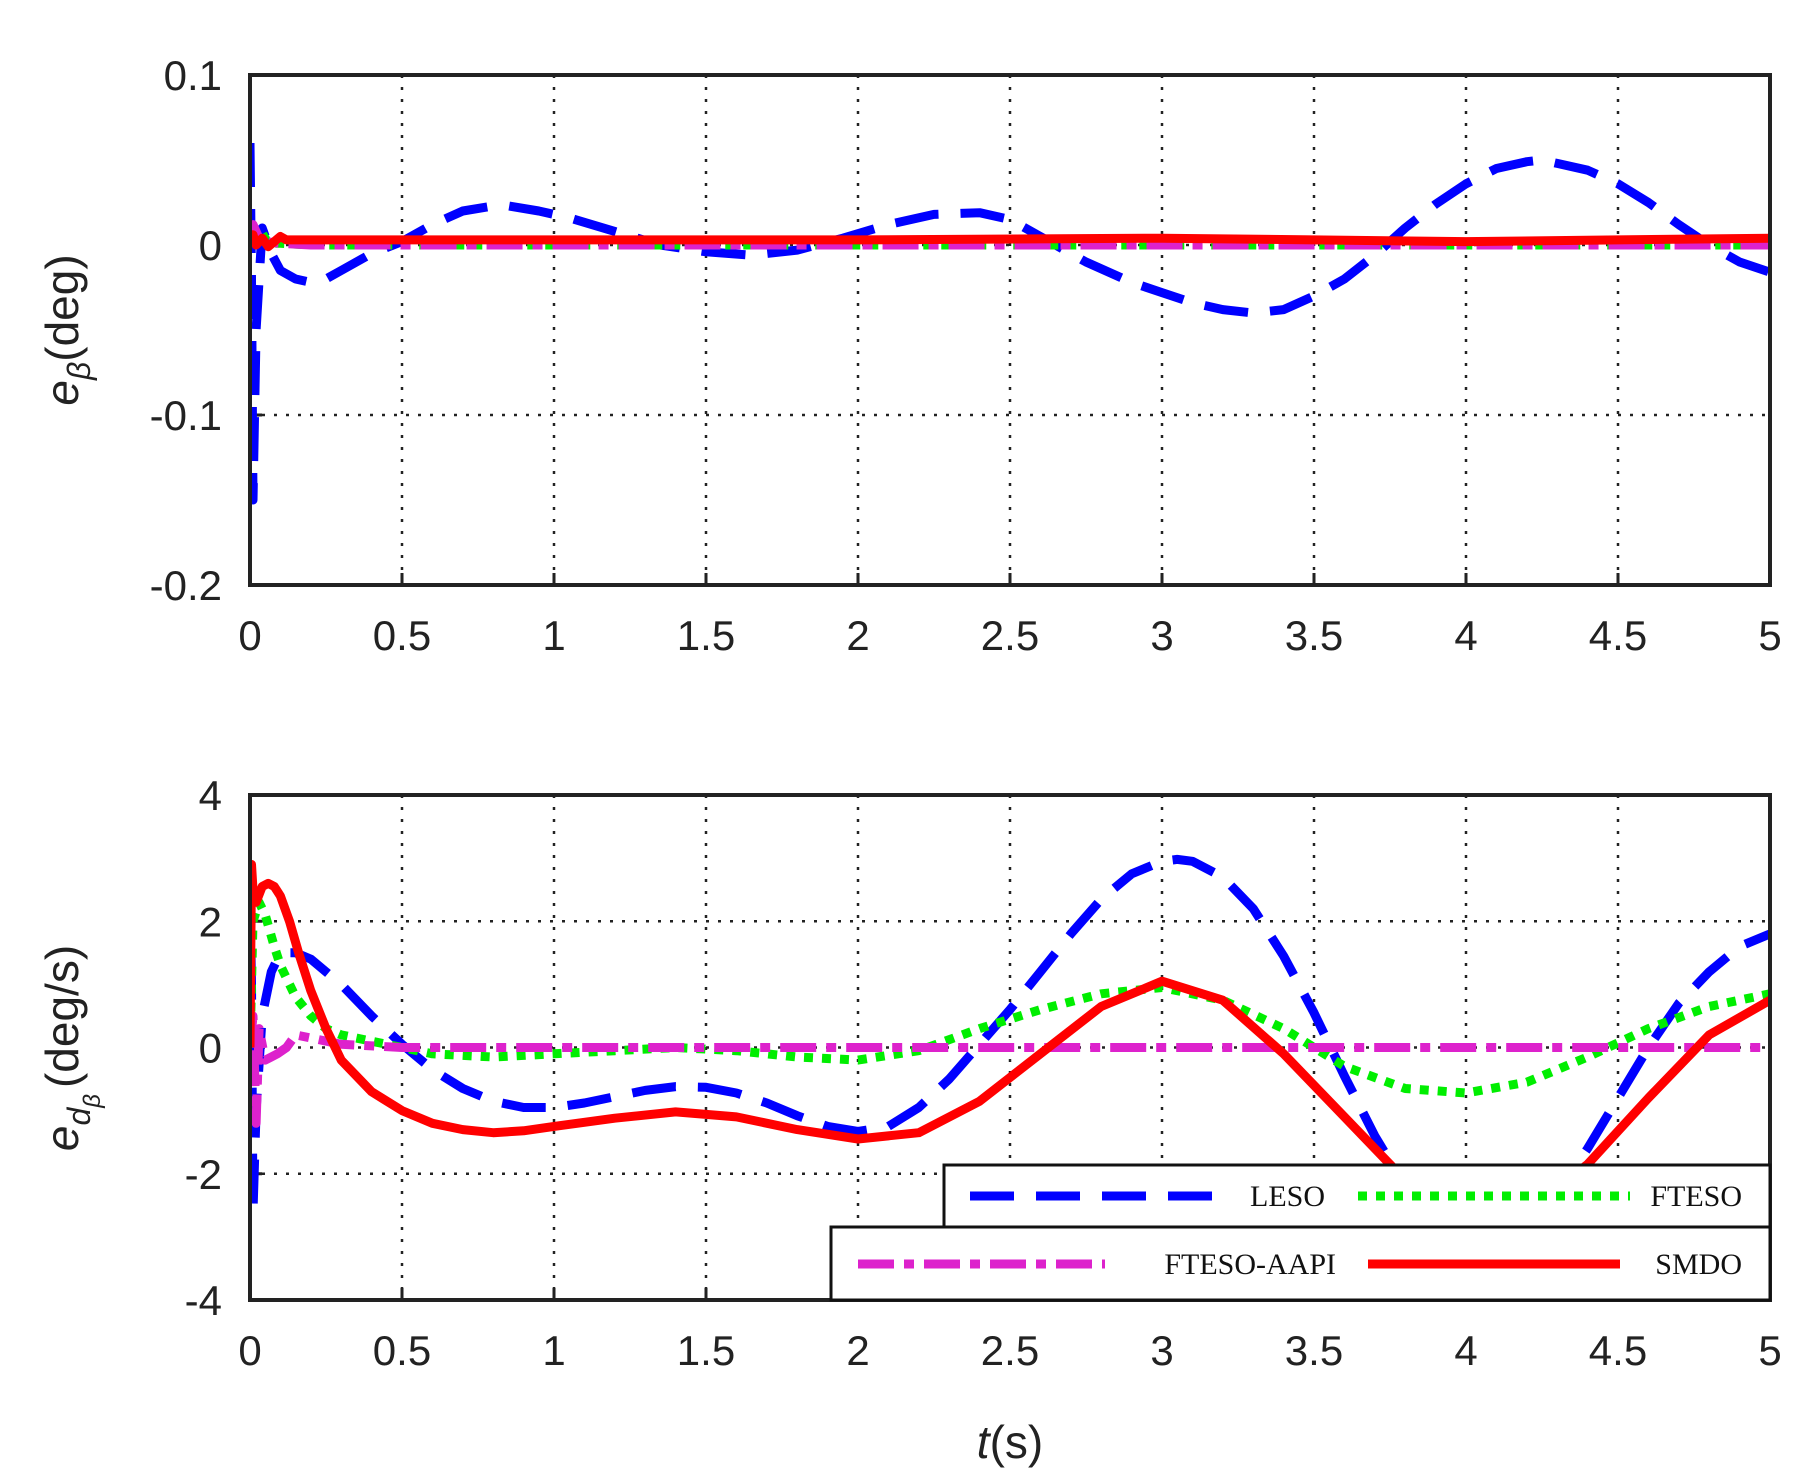 The height and width of the screenshot is (1484, 1816). I want to click on bottom-panel-xlabel-unit: (s), so click(1017, 1442).